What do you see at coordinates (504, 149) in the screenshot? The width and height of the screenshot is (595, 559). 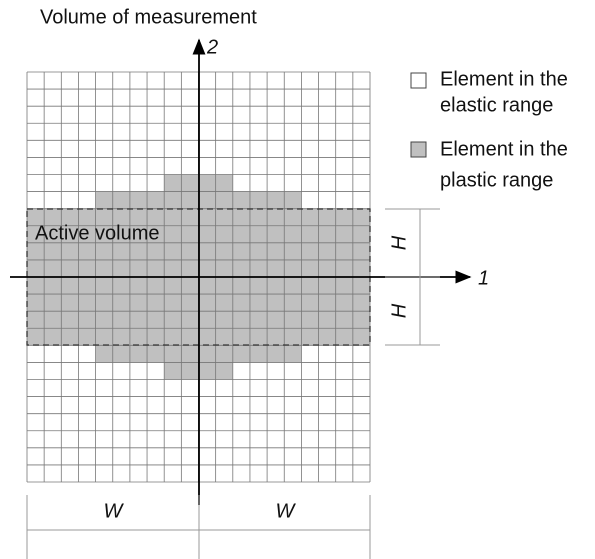 I see `legend-text: Element in the` at bounding box center [504, 149].